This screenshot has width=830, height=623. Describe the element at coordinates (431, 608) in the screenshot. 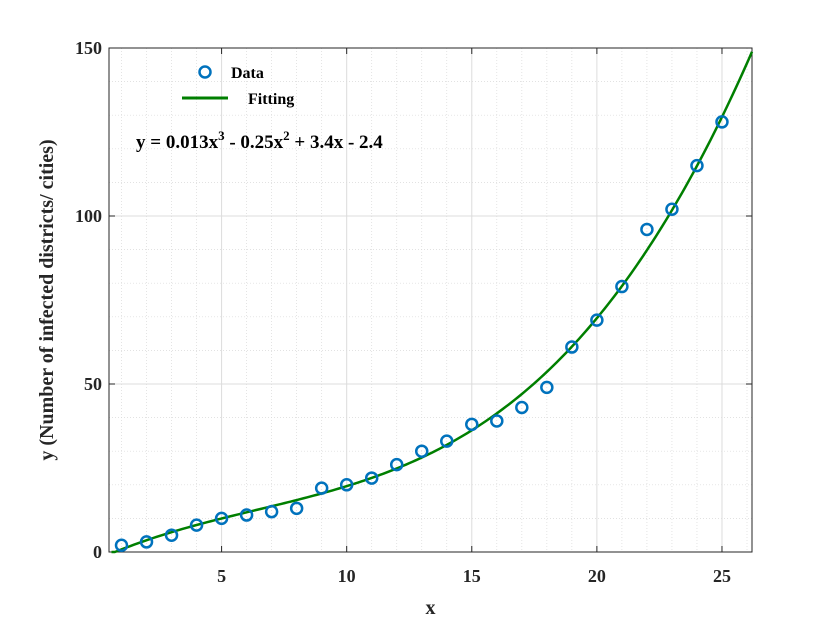

I see `x-axis-label: x` at that location.